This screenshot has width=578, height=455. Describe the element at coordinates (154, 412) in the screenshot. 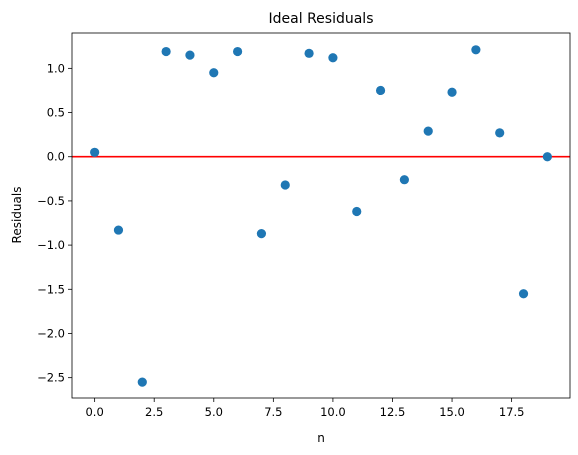

I see `x-tick-label: 2.5` at that location.